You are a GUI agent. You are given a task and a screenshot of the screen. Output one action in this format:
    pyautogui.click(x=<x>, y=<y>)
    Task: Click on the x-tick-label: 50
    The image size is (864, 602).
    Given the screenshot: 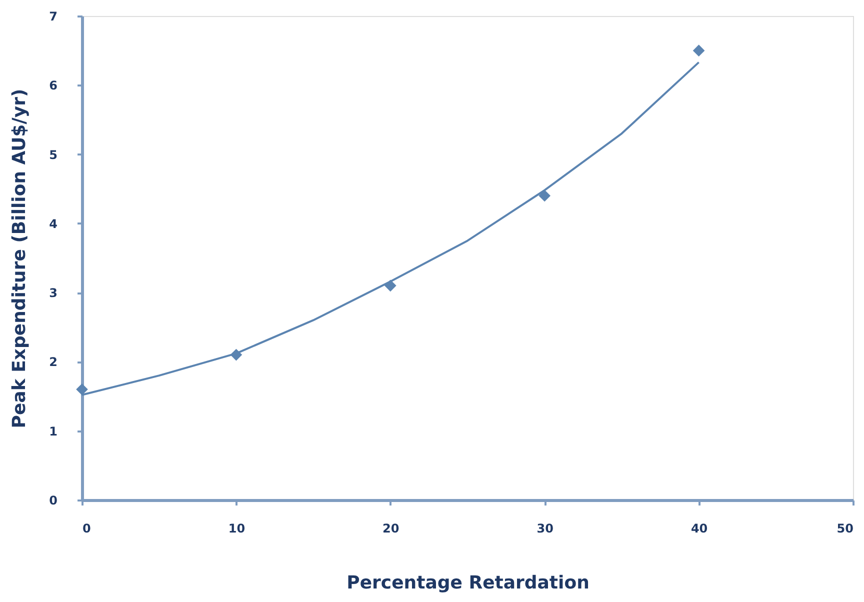 What is the action you would take?
    pyautogui.click(x=845, y=529)
    